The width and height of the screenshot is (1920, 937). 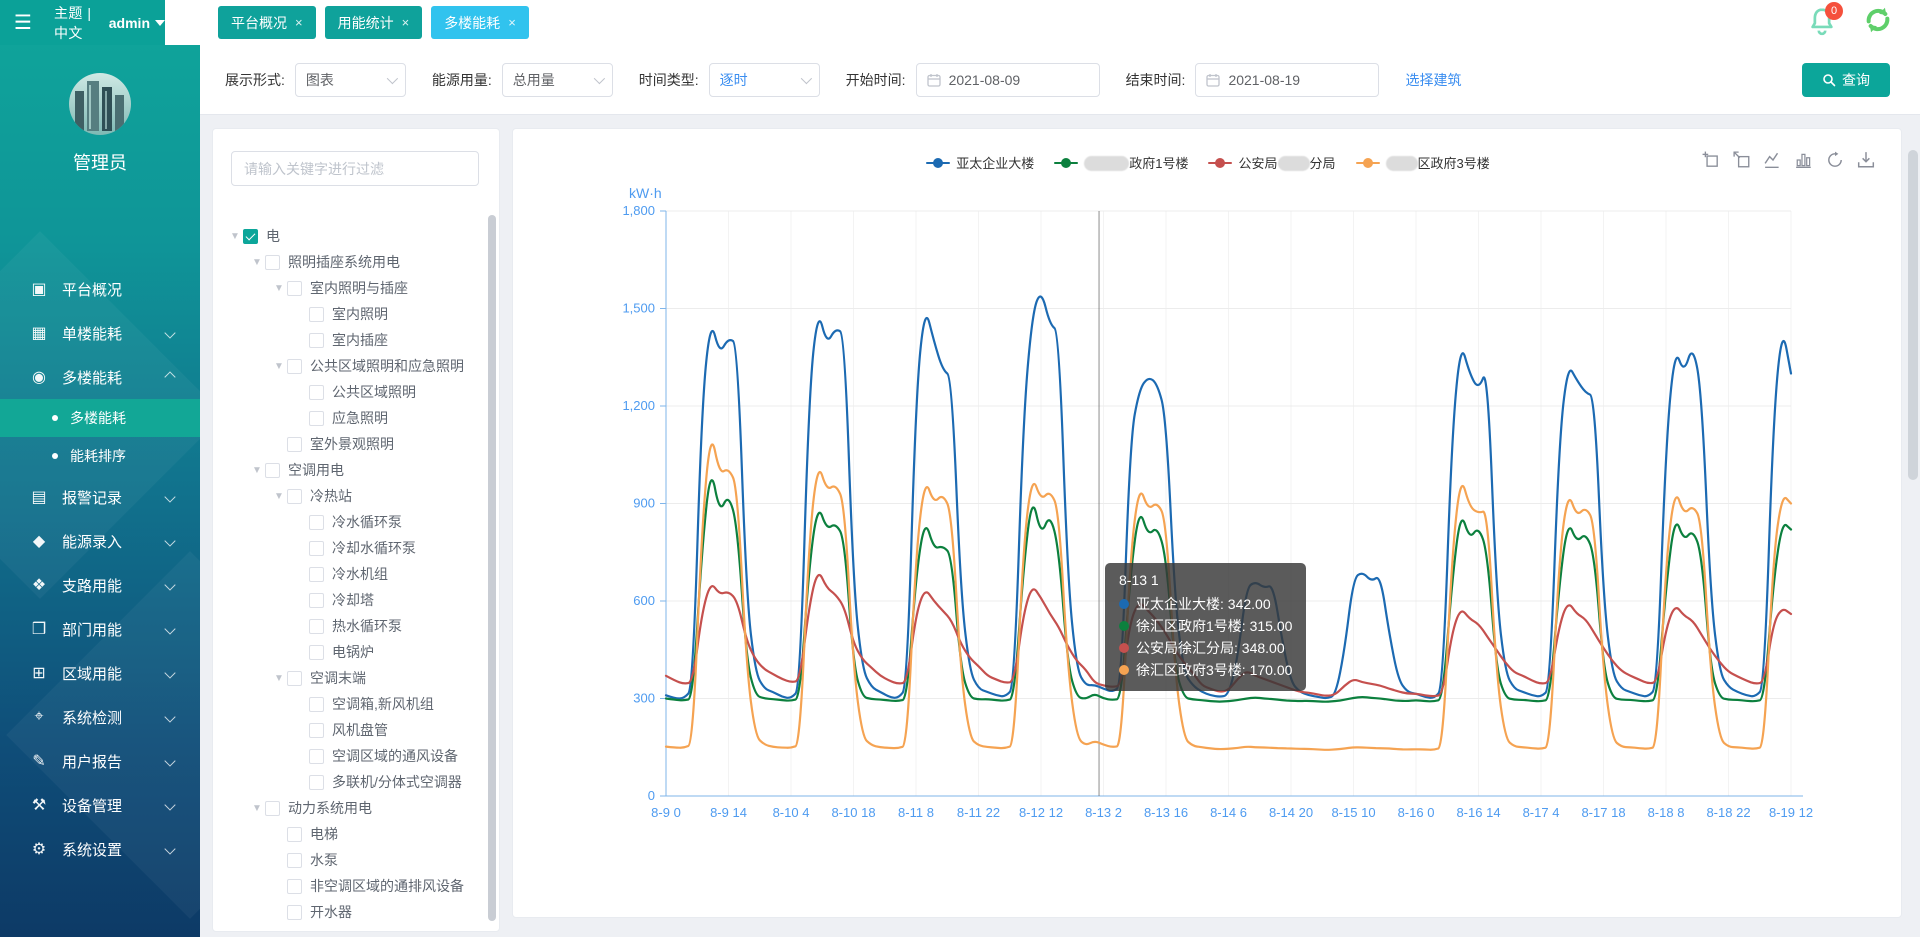 What do you see at coordinates (980, 162) in the screenshot?
I see `legend-item-亚太企业大楼: 亚太企业大楼` at bounding box center [980, 162].